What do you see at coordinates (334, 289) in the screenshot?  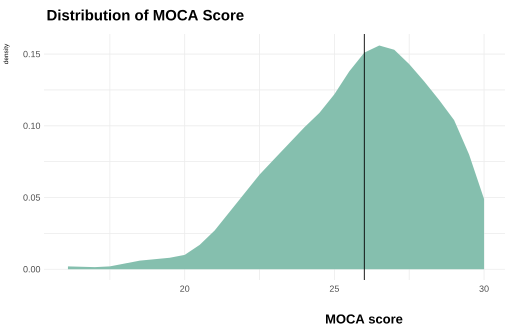 I see `x-tick-label: 25` at bounding box center [334, 289].